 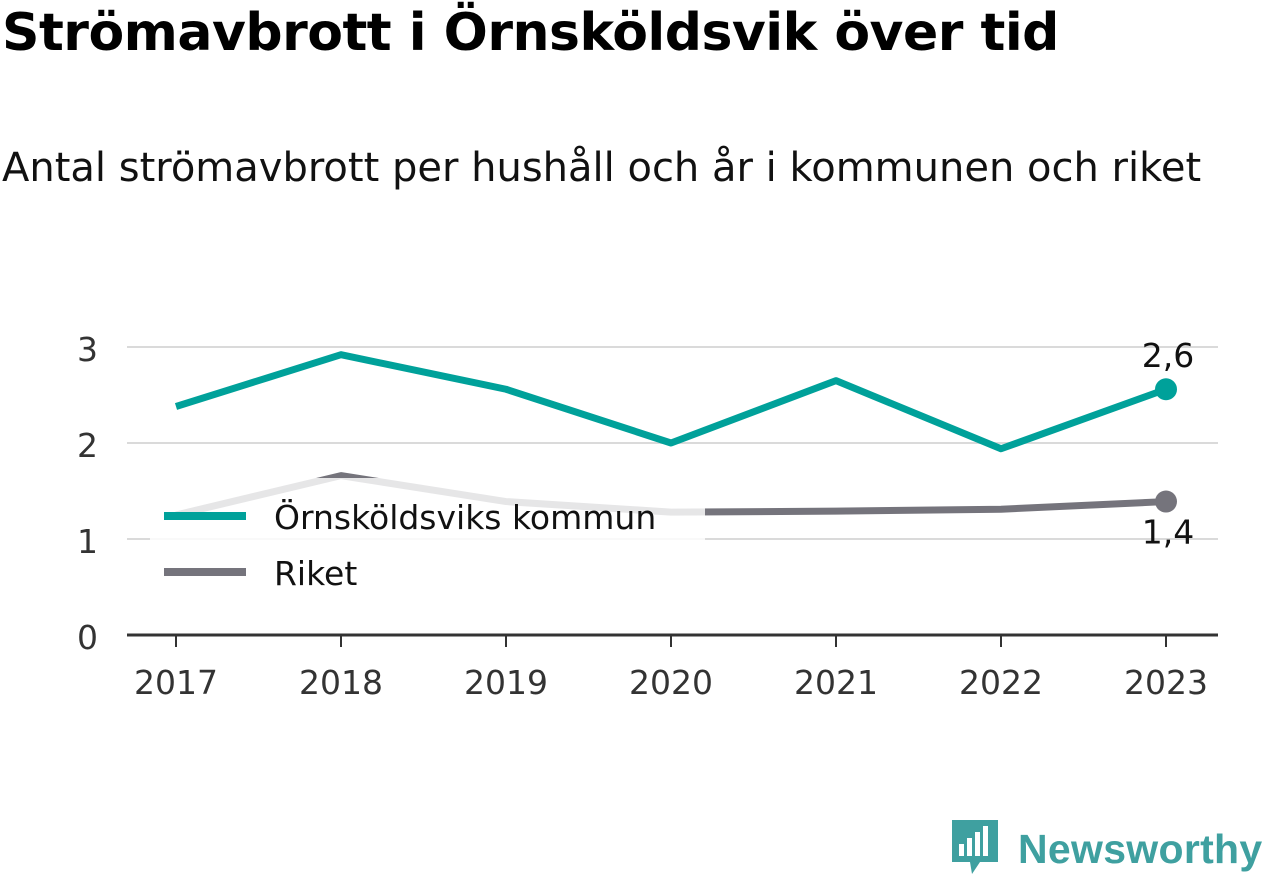 What do you see at coordinates (87, 637) in the screenshot?
I see `y-tick-label: 0` at bounding box center [87, 637].